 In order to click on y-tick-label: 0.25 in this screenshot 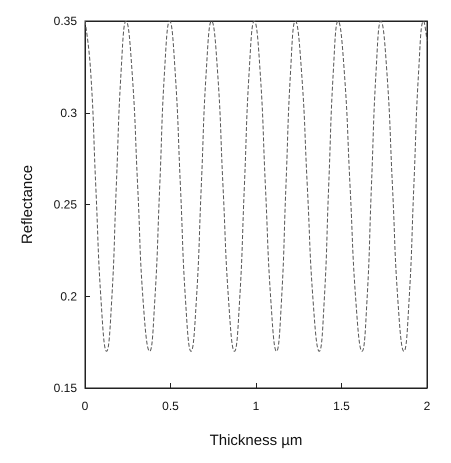, I will do `click(66, 205)`.